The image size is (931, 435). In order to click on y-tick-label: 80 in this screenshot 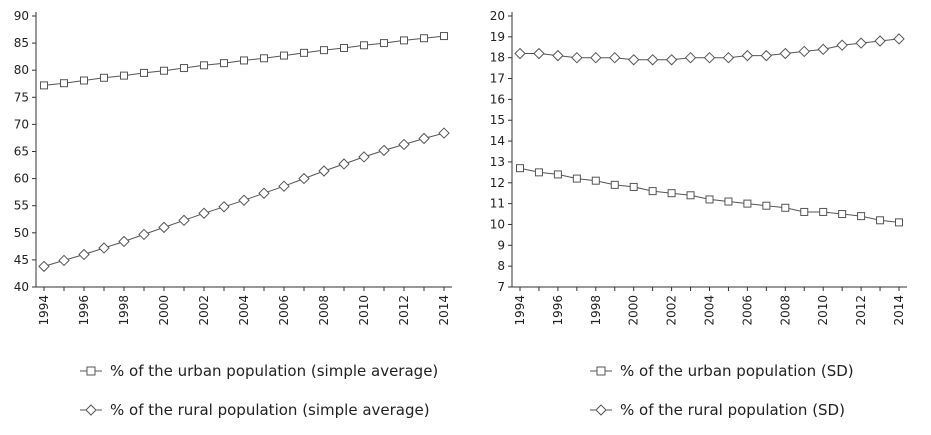, I will do `click(21, 70)`.